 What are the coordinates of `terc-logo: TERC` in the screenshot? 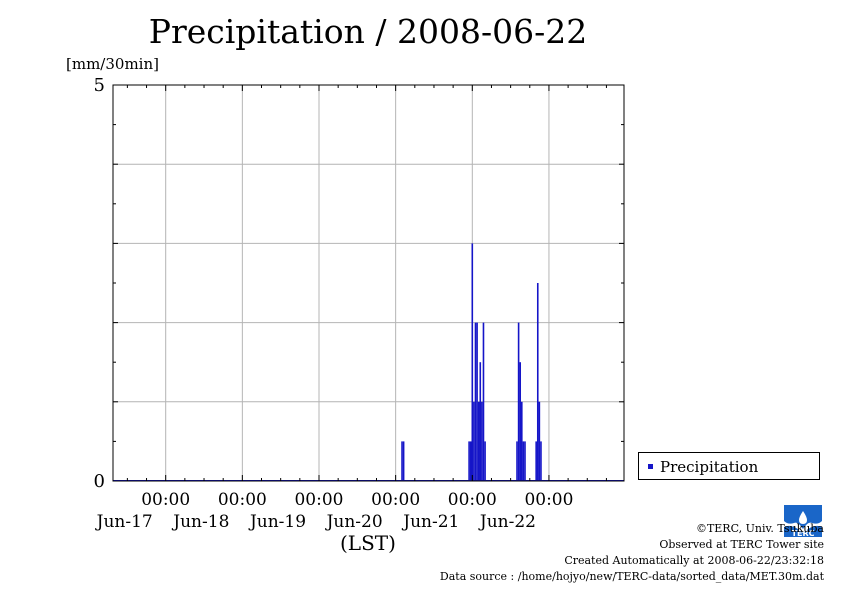 It's located at (803, 521).